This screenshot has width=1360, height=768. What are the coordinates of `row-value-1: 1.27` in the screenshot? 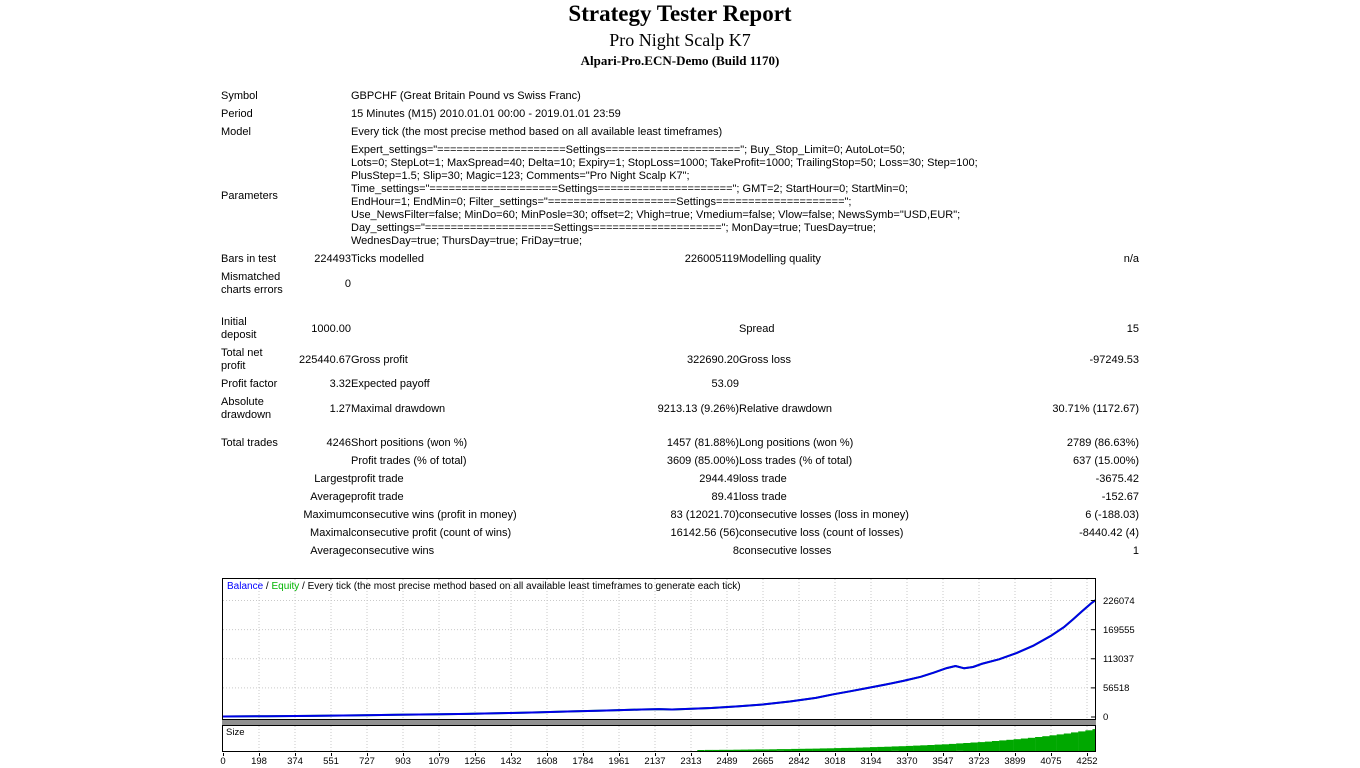 It's located at (340, 408).